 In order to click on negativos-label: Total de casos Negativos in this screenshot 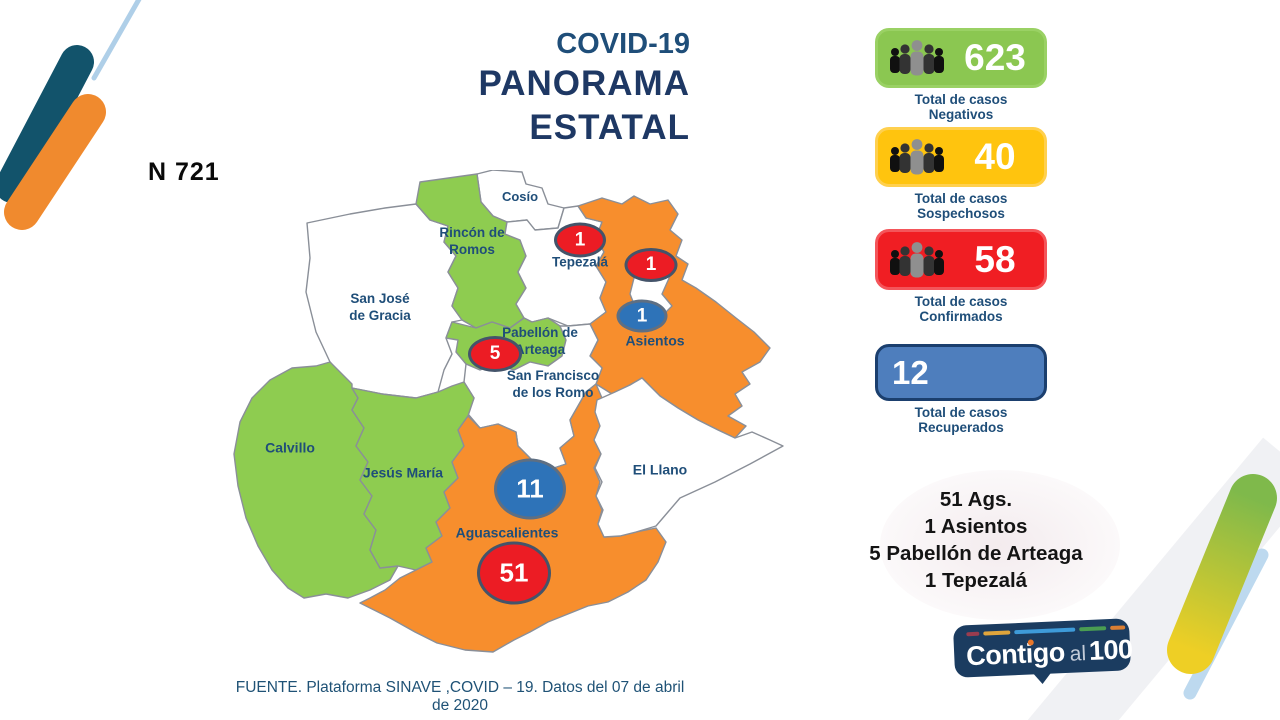, I will do `click(961, 107)`.